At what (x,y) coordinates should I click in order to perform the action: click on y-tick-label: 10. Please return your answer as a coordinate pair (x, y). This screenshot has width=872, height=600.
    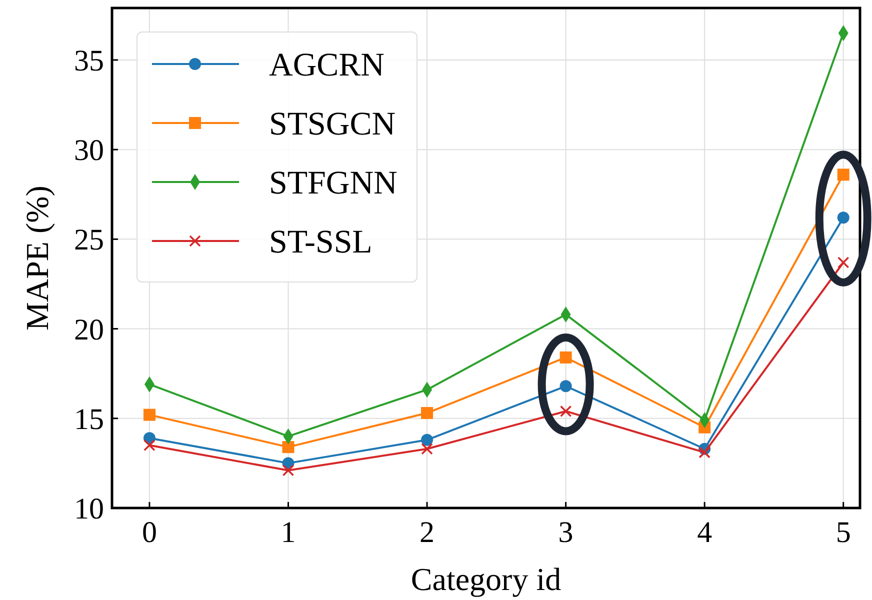
    Looking at the image, I should click on (89, 509).